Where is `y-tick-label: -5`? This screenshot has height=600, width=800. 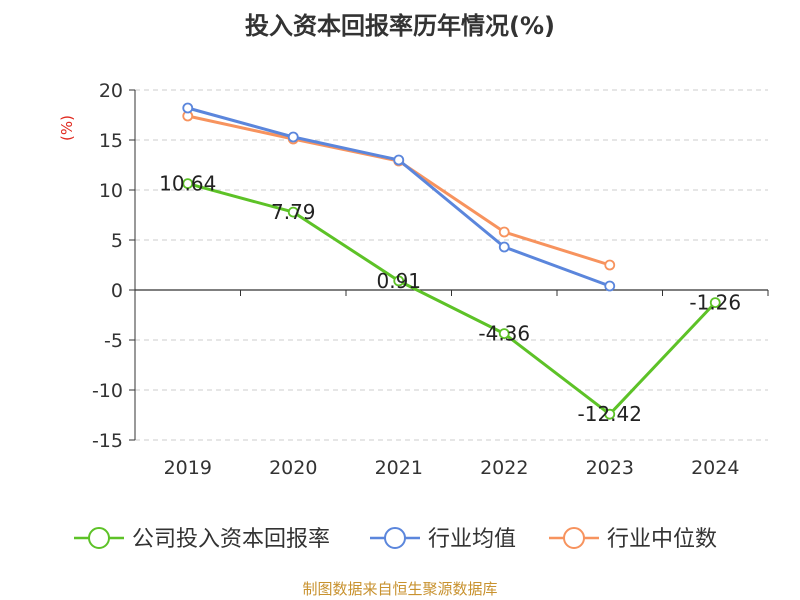
y-tick-label: -5 is located at coordinates (113, 341).